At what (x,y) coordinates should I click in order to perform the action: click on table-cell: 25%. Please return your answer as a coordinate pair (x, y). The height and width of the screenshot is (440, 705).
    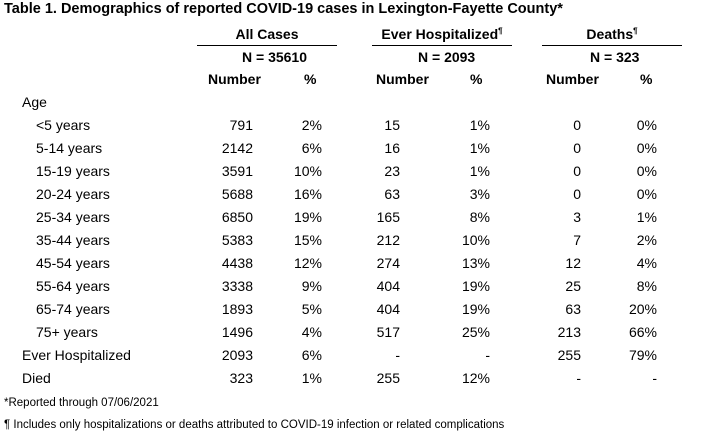
    Looking at the image, I should click on (475, 332).